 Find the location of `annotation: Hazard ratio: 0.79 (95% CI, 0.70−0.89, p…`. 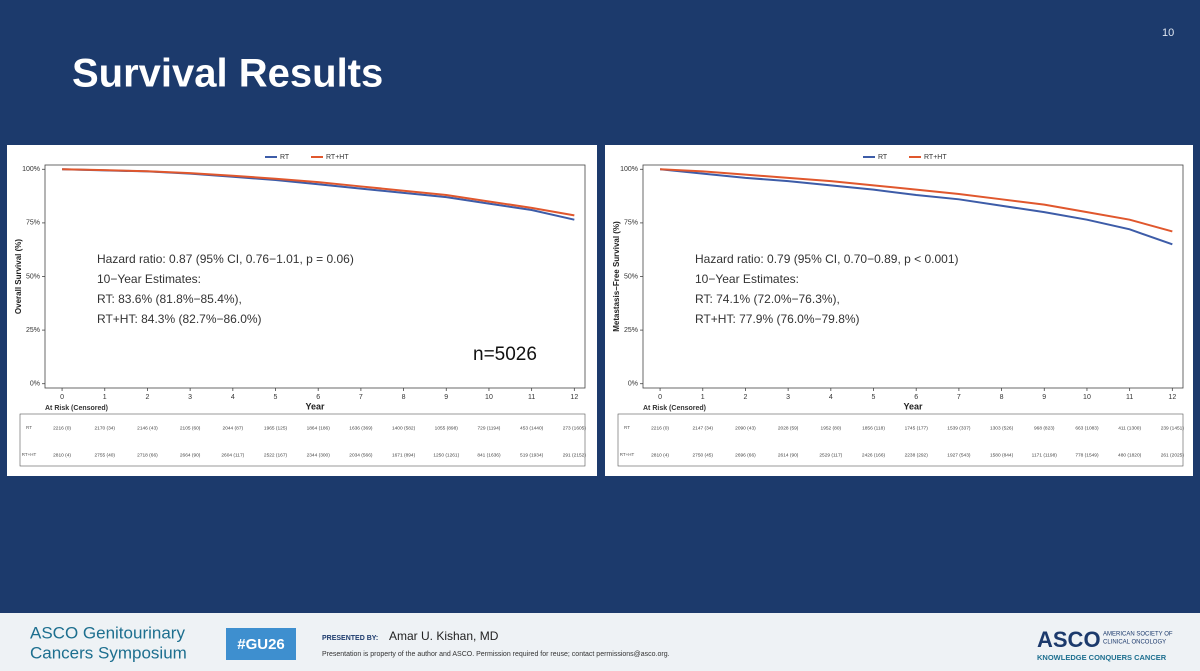

annotation: Hazard ratio: 0.79 (95% CI, 0.70−0.89, p… is located at coordinates (827, 259).